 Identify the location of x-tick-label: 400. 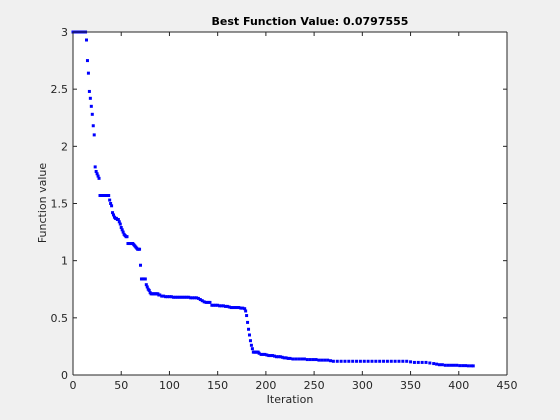
(458, 385).